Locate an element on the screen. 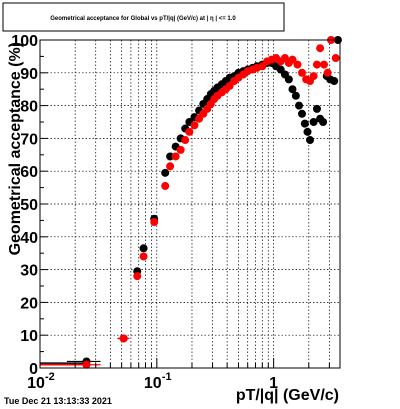 Image resolution: width=400 pixels, height=409 pixels. y-tick-label: 60 is located at coordinates (29, 172).